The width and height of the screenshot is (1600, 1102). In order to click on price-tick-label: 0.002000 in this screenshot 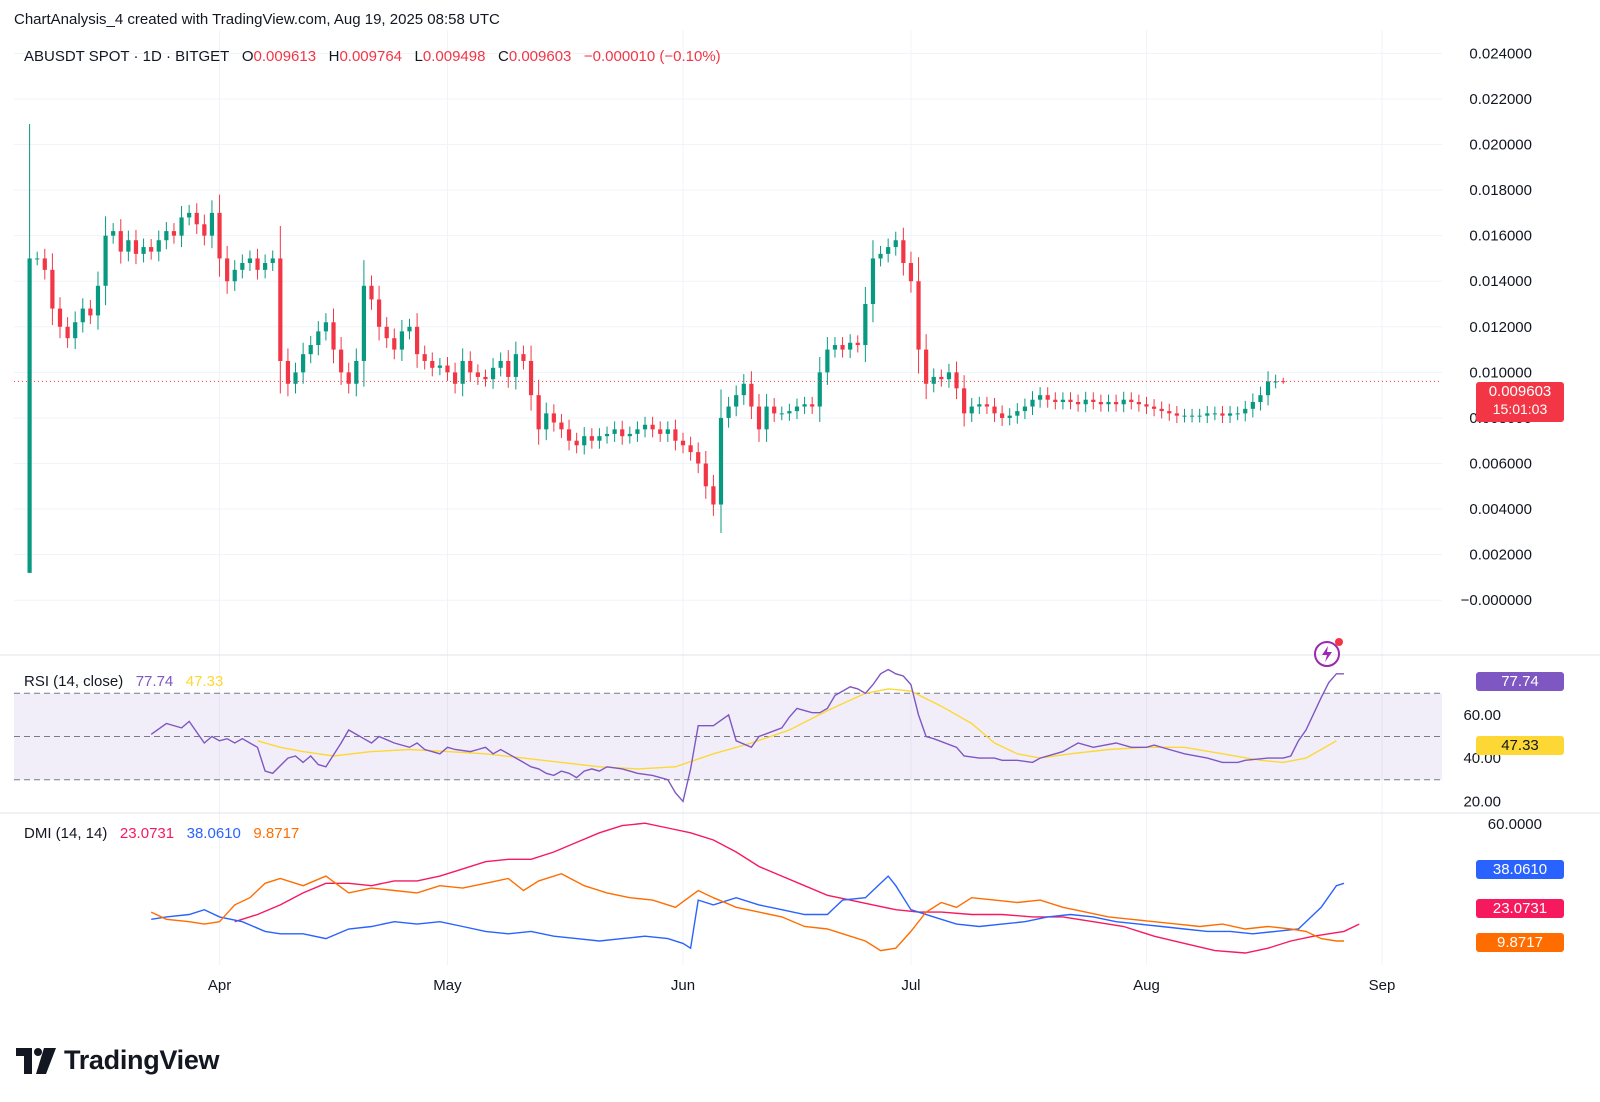, I will do `click(1500, 555)`.